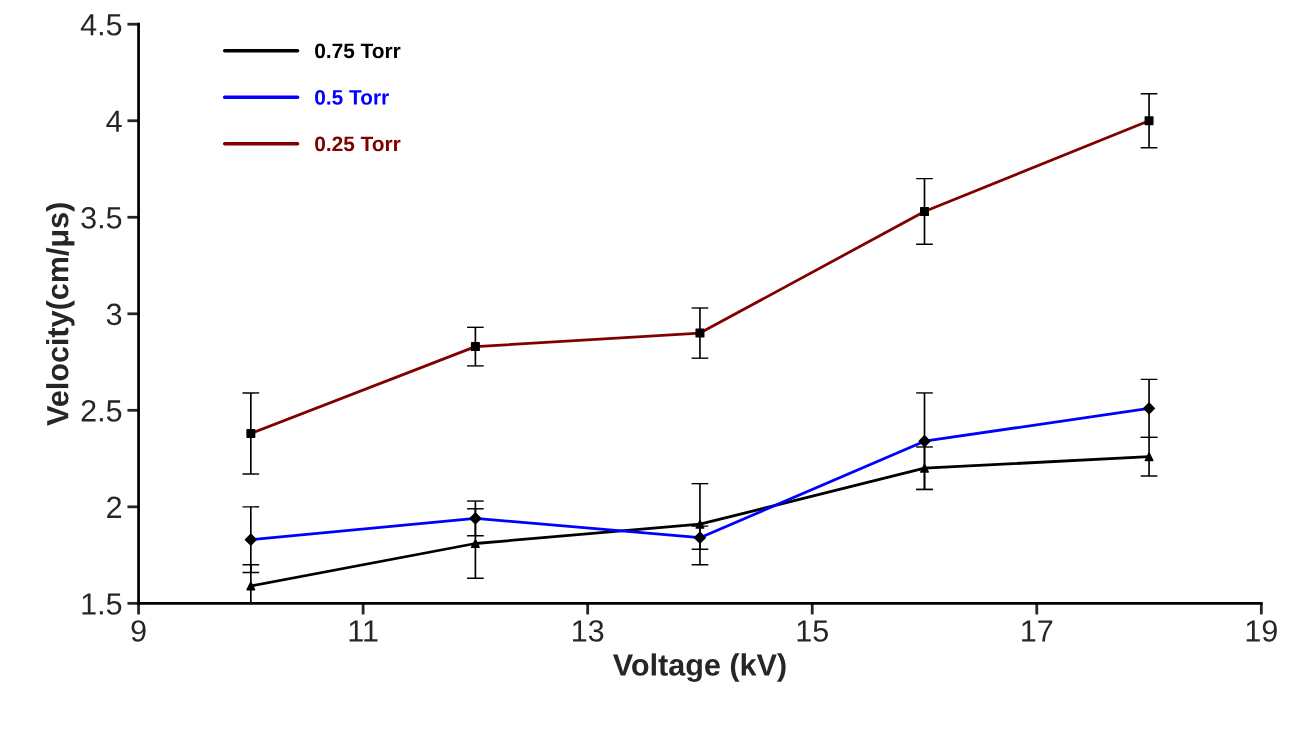  Describe the element at coordinates (102, 604) in the screenshot. I see `y-tick-label: 1.5` at that location.